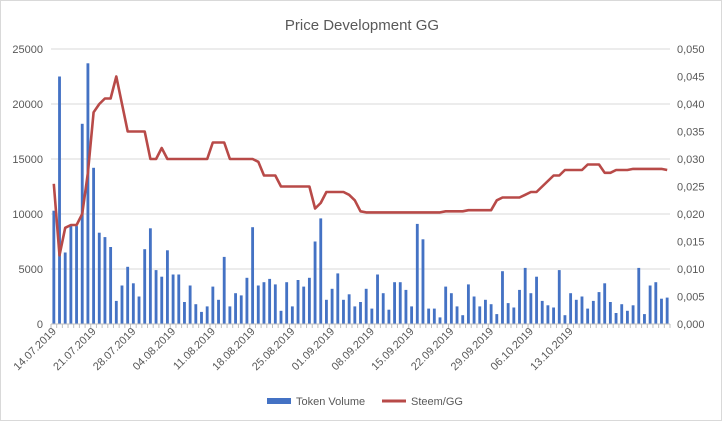 Image resolution: width=722 pixels, height=421 pixels. What do you see at coordinates (691, 160) in the screenshot?
I see `y2-tick-label: 0,030` at bounding box center [691, 160].